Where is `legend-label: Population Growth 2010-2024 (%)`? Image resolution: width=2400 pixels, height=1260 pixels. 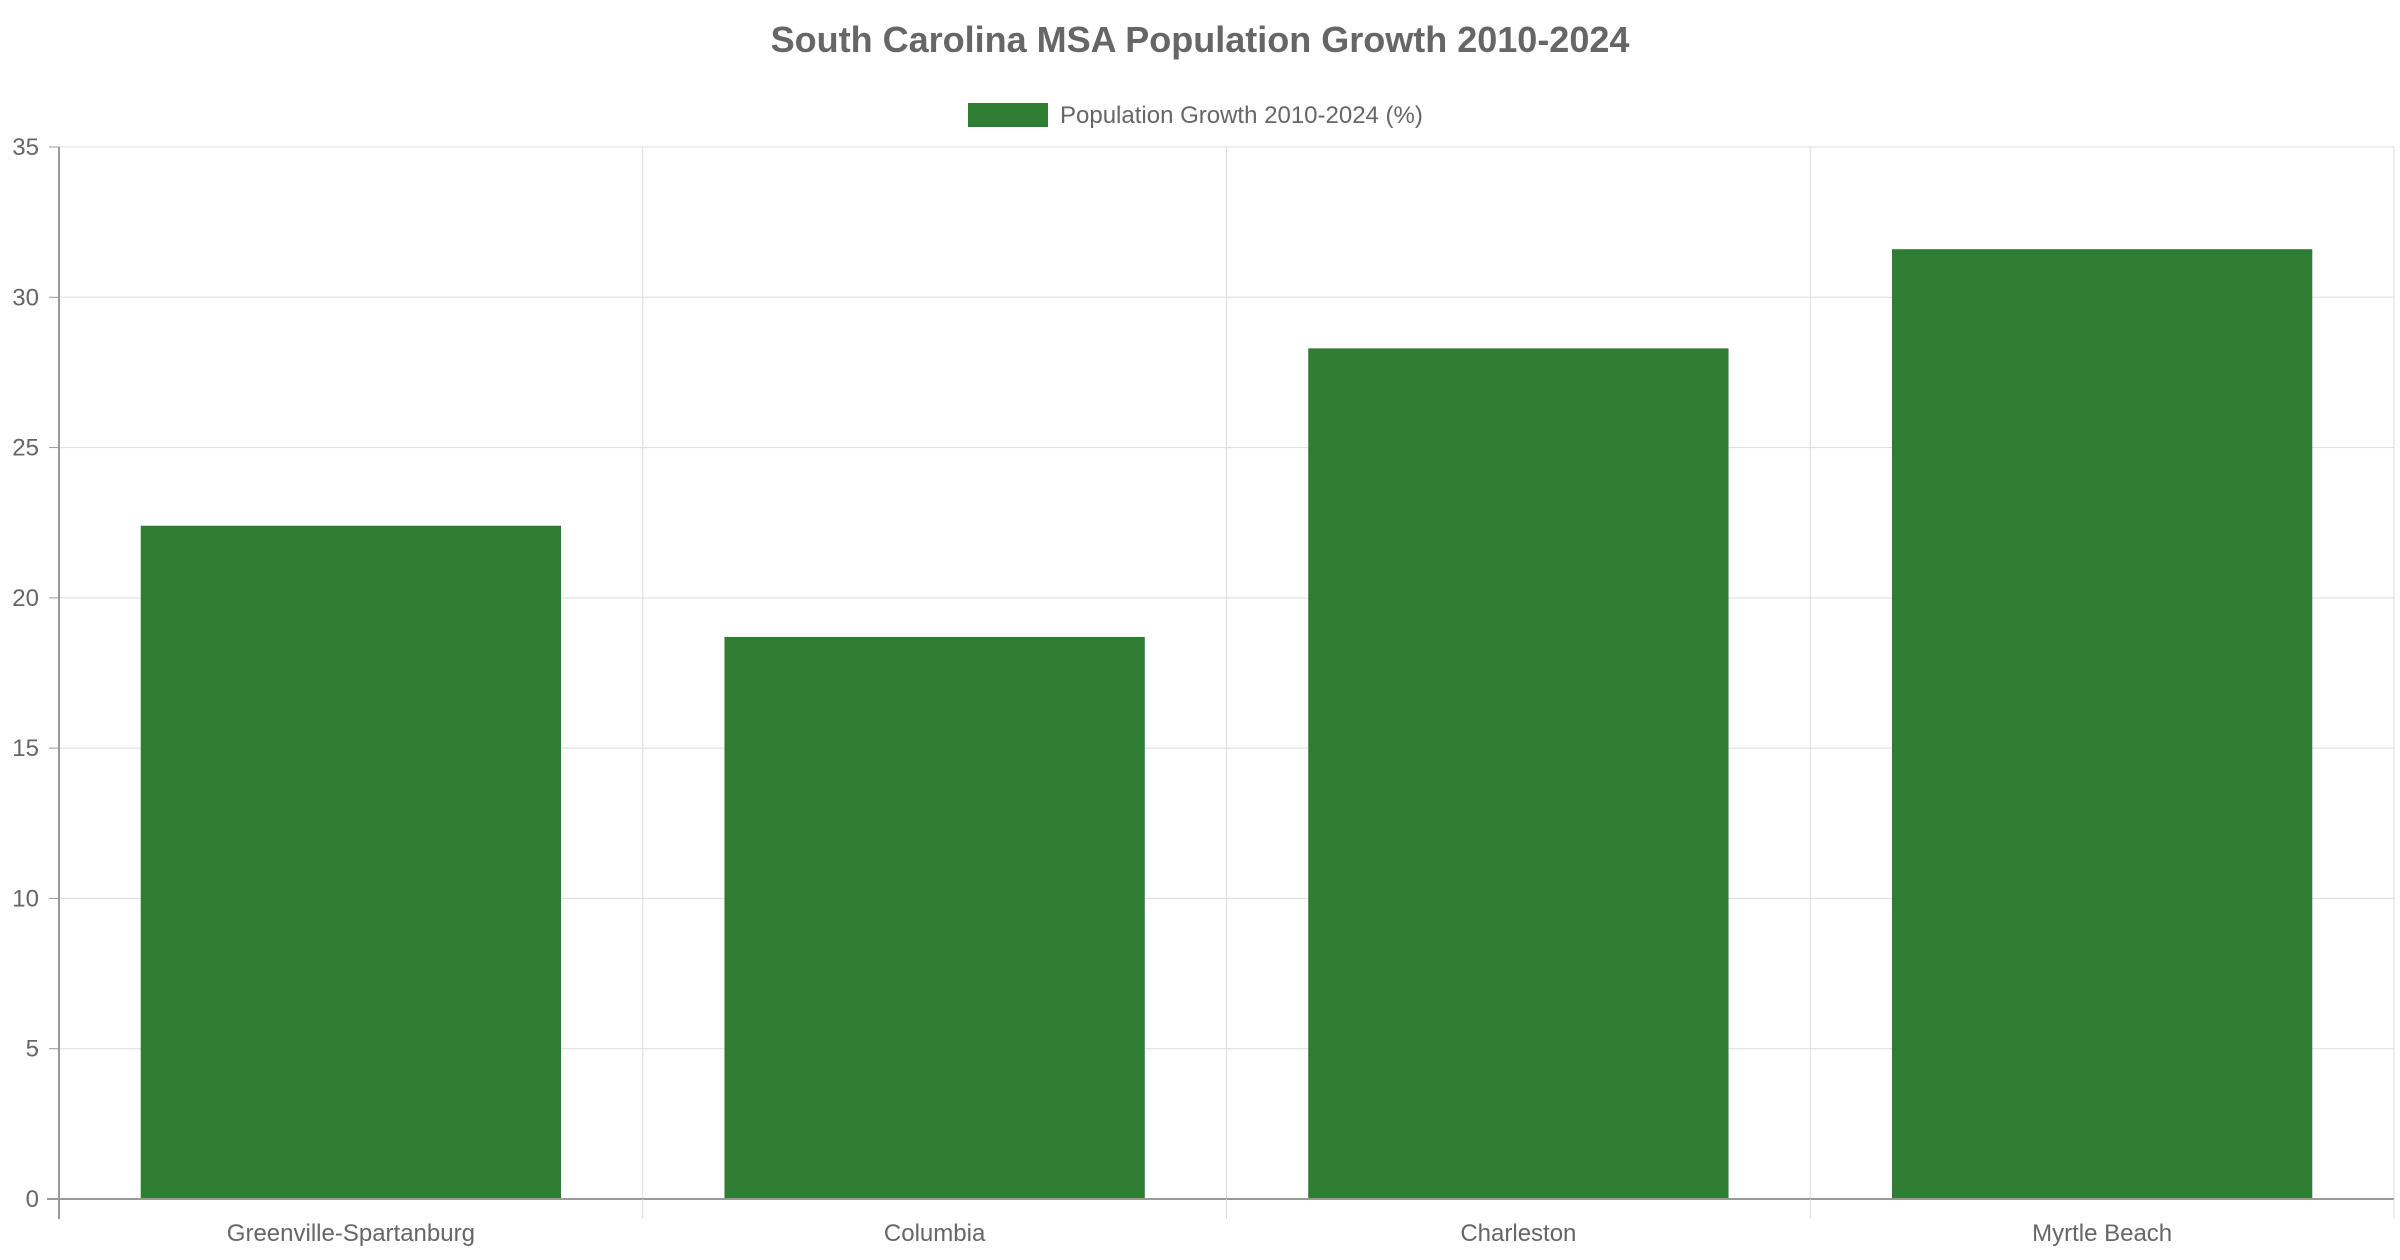
legend-label: Population Growth 2010-2024 (%) is located at coordinates (1241, 115).